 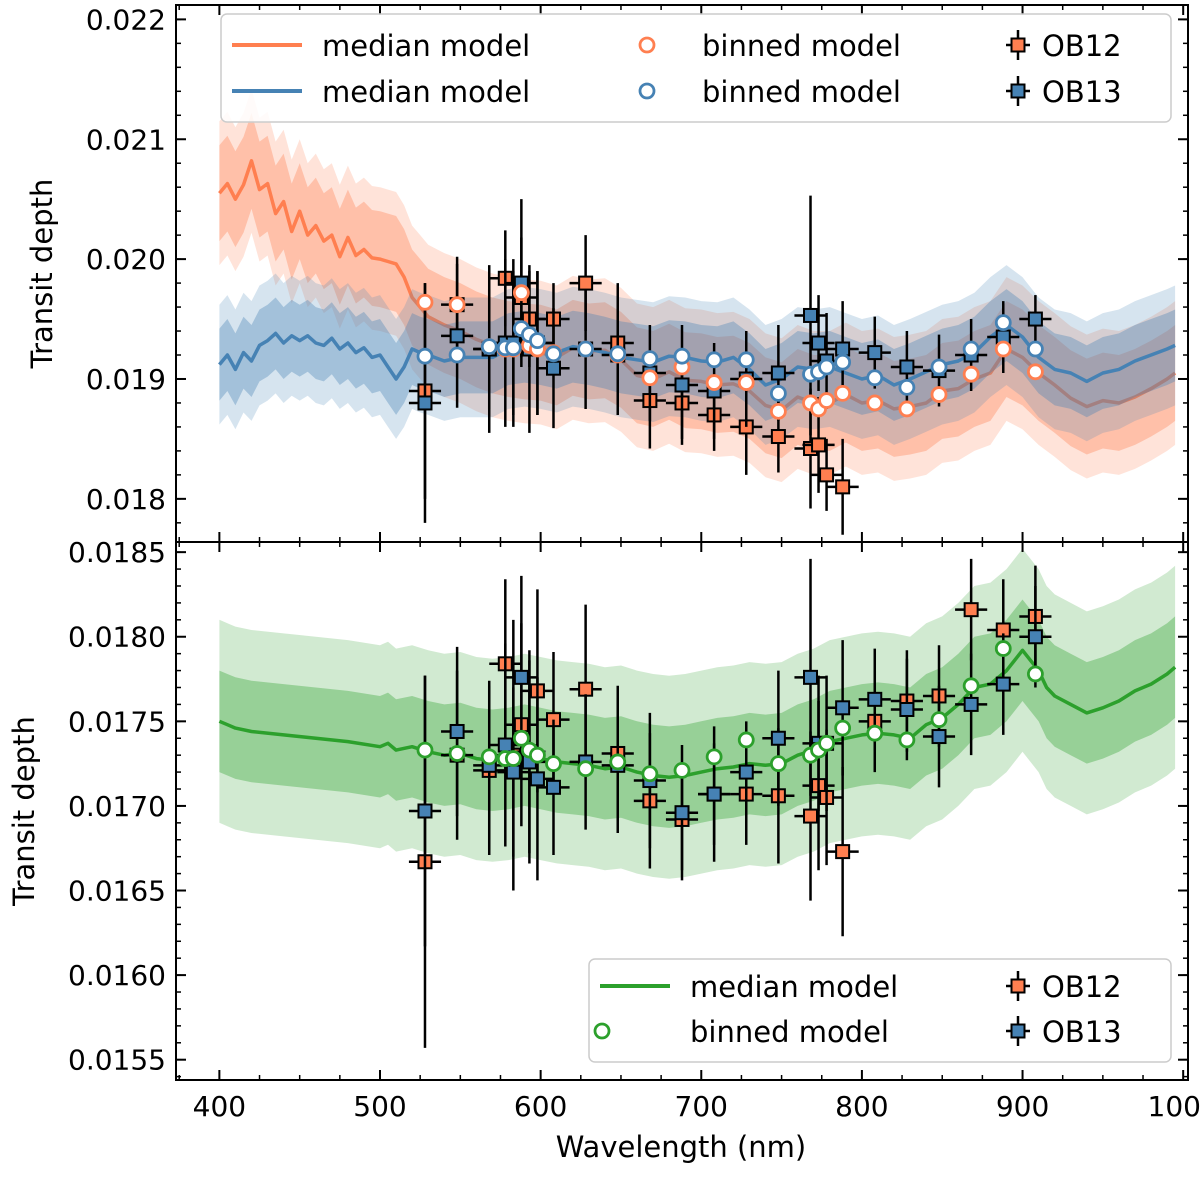 I want to click on y-tick-label: 0.0165, so click(x=117, y=891).